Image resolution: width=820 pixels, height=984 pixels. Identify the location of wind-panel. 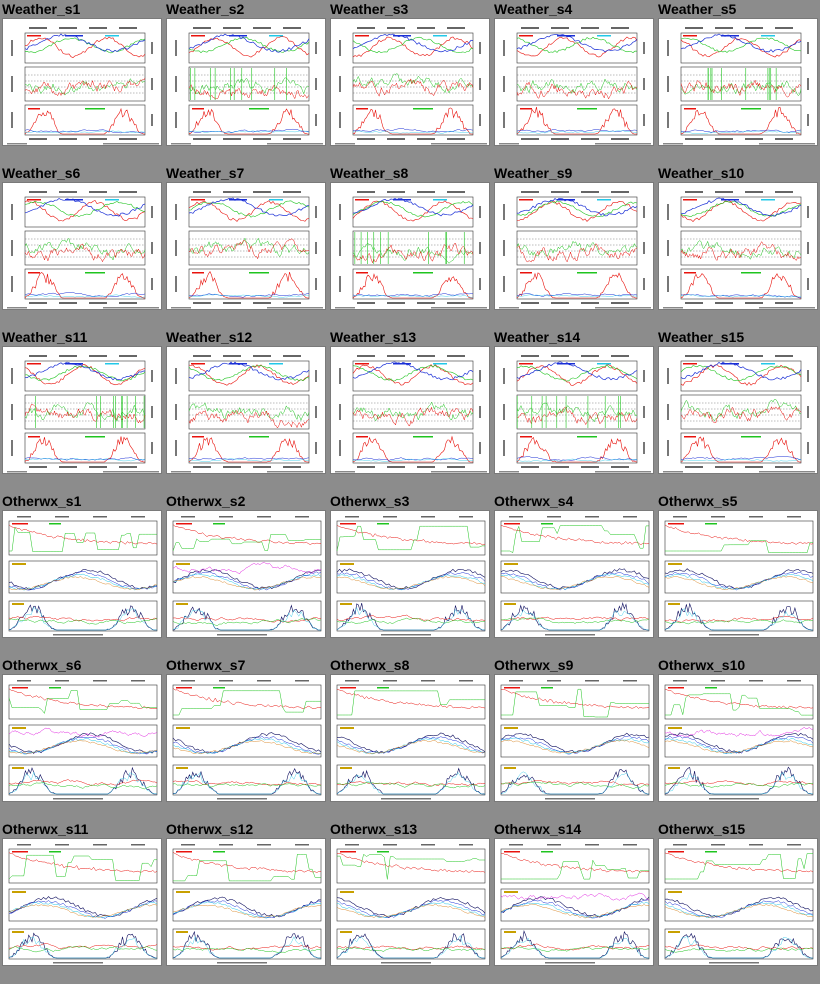
(577, 248).